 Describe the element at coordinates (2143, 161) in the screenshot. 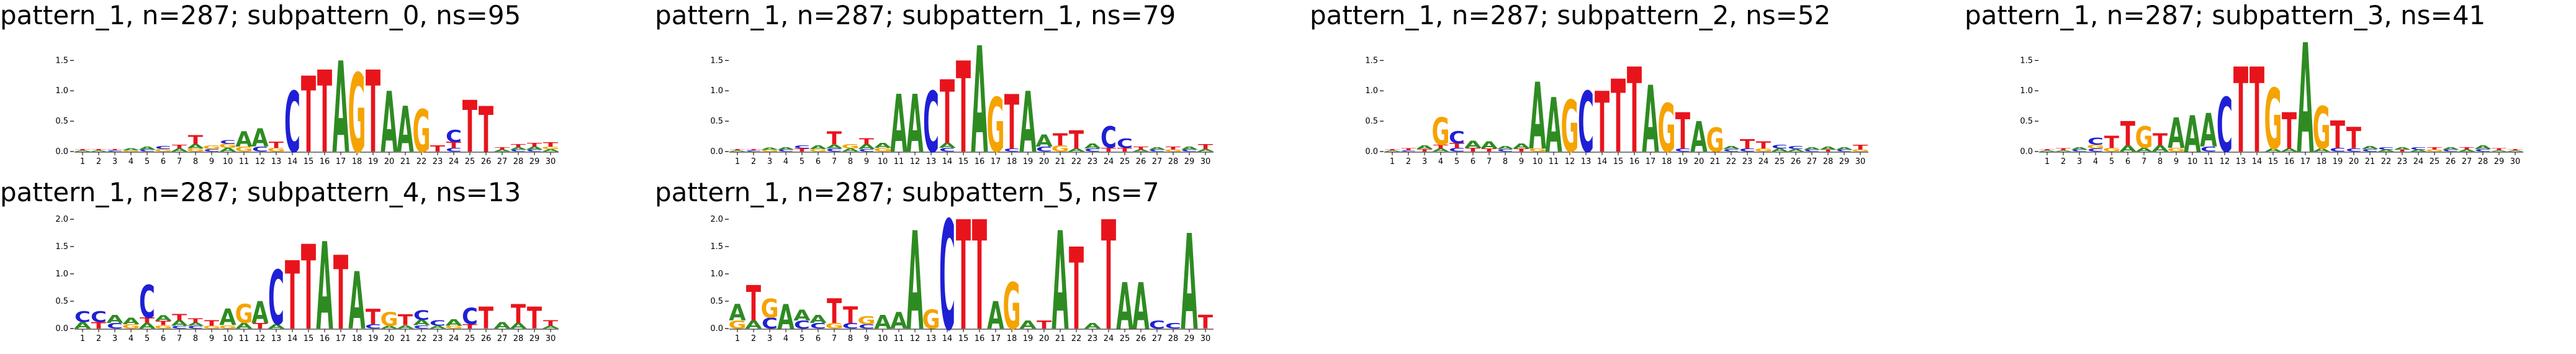

I see `x-tick-label: 7` at that location.